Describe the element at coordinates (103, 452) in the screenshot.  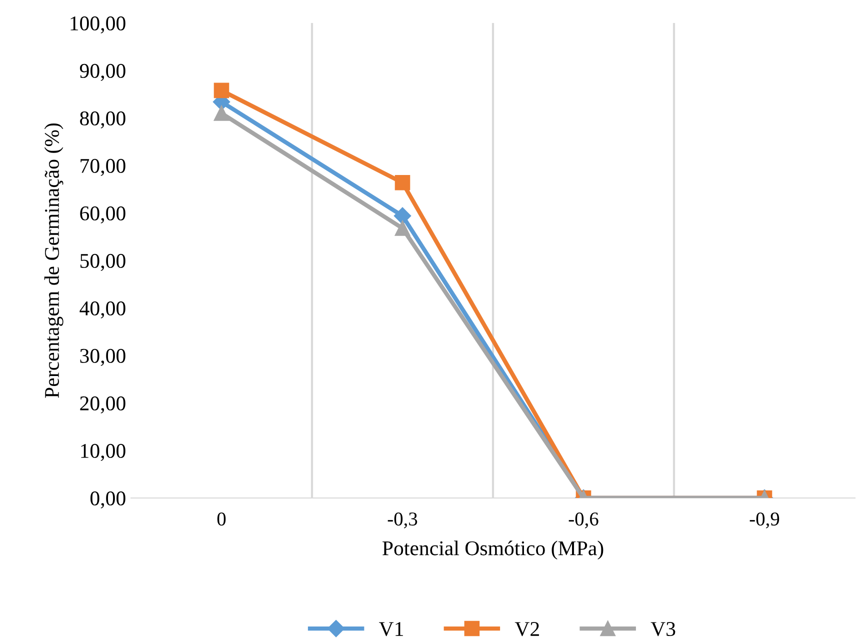
I see `y-tick-label: 10,00` at that location.